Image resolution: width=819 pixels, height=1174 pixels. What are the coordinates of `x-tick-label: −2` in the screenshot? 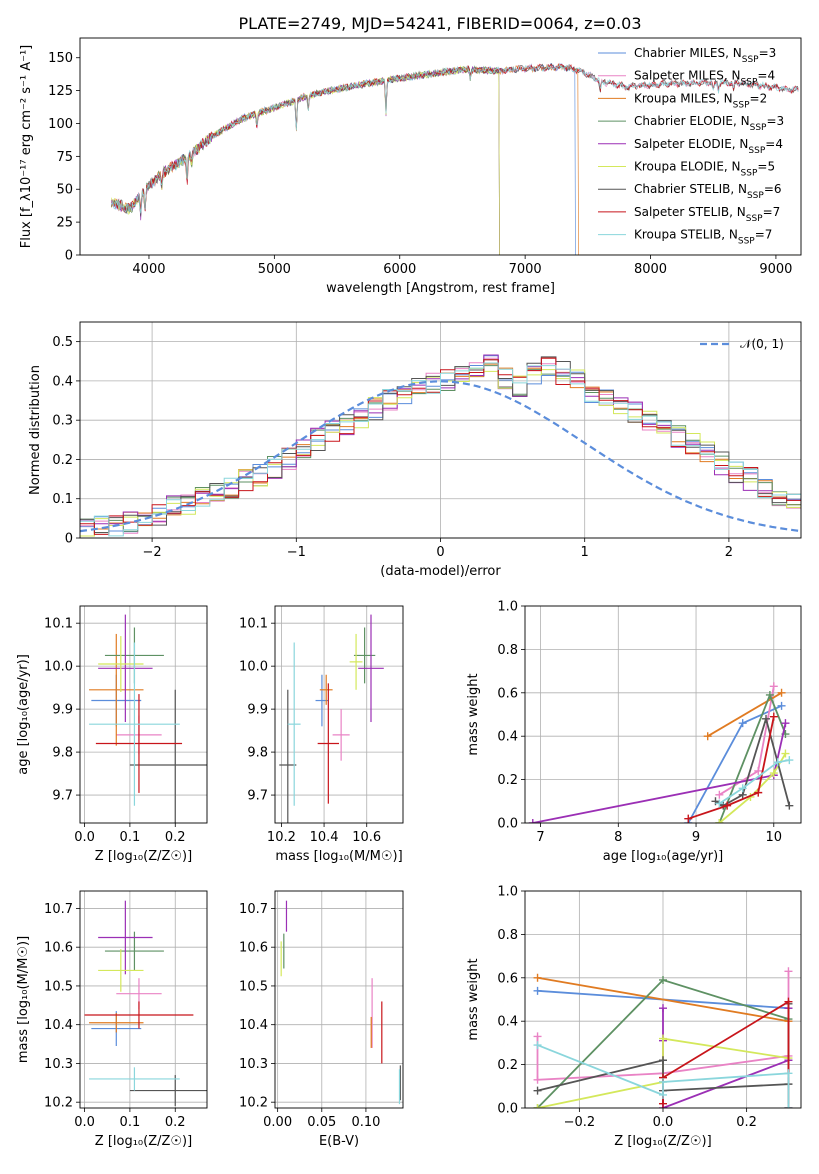 It's located at (152, 552).